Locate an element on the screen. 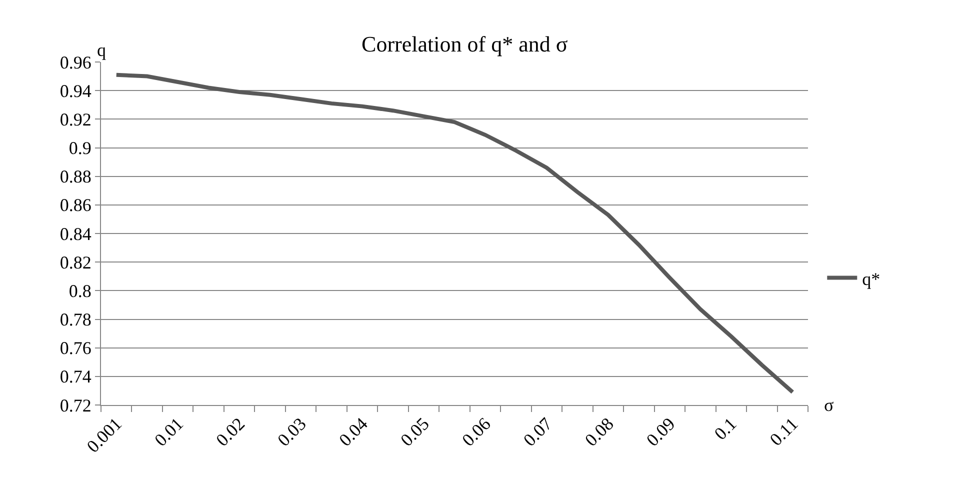  y-axis-title: q is located at coordinates (101, 50).